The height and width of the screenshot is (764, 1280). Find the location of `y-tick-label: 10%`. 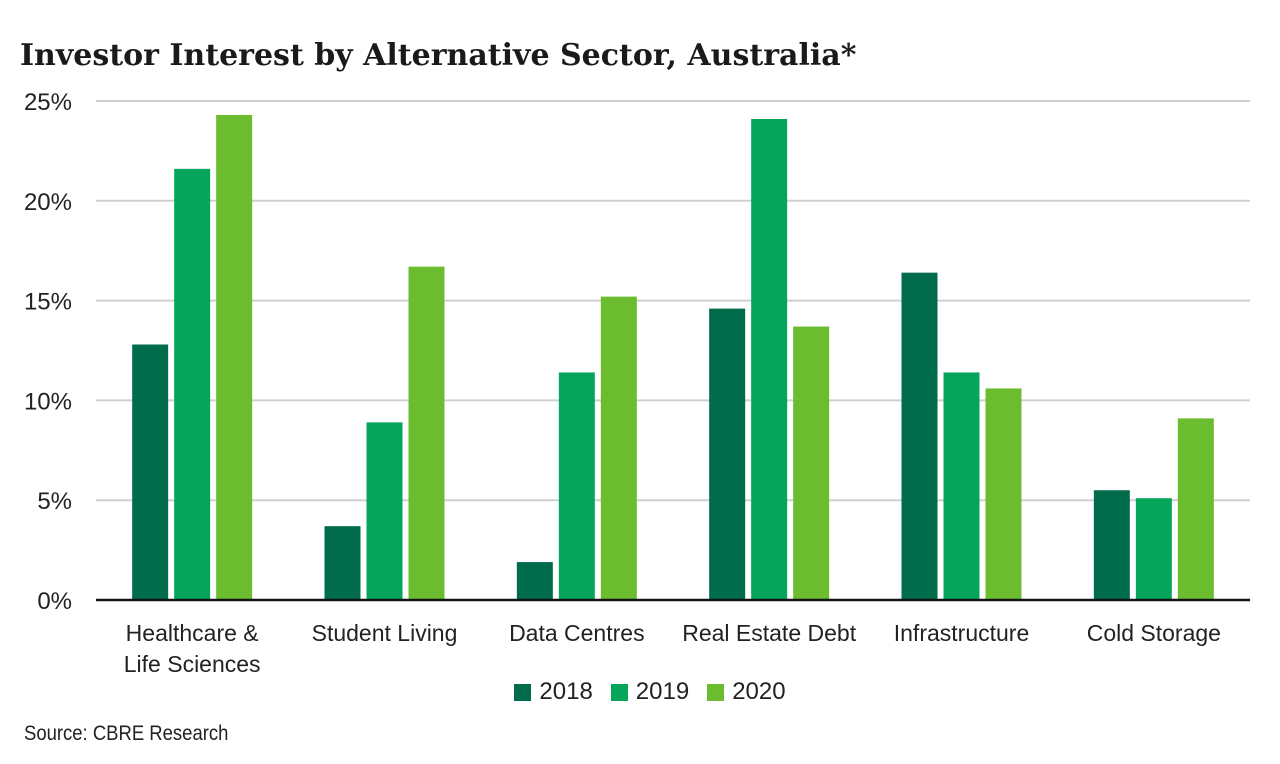

y-tick-label: 10% is located at coordinates (48, 401).